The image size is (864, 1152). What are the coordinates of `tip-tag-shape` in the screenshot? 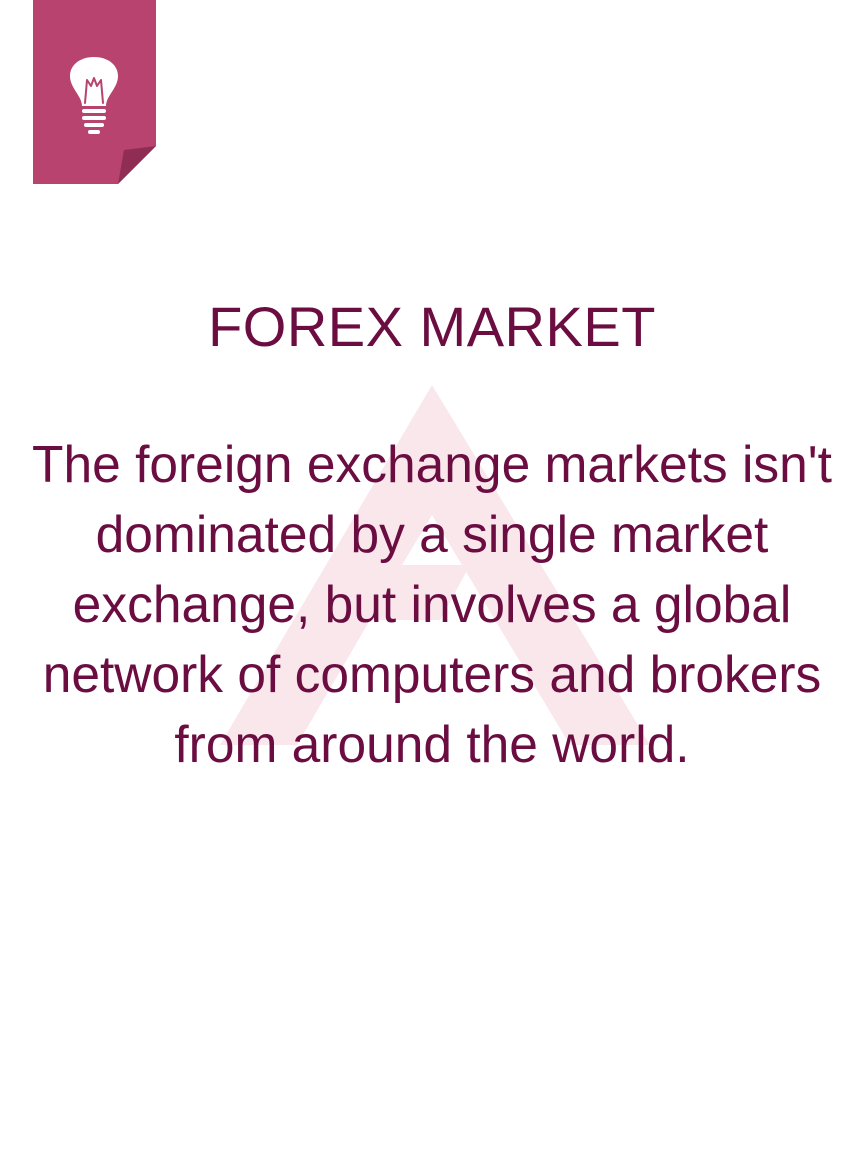 It's located at (94, 92).